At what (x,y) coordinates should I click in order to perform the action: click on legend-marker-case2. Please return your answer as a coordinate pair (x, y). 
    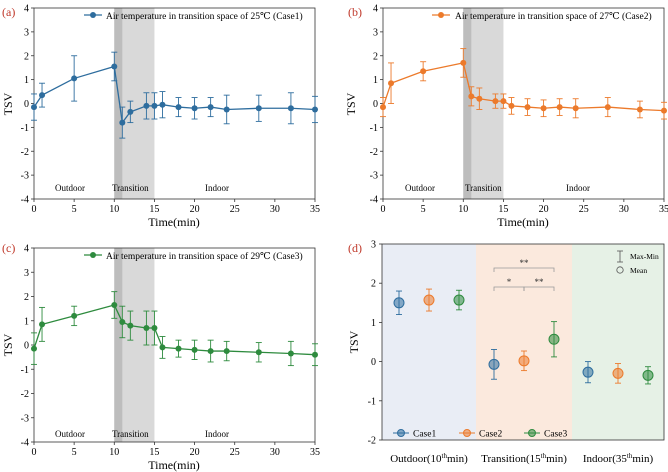
    Looking at the image, I should click on (467, 433).